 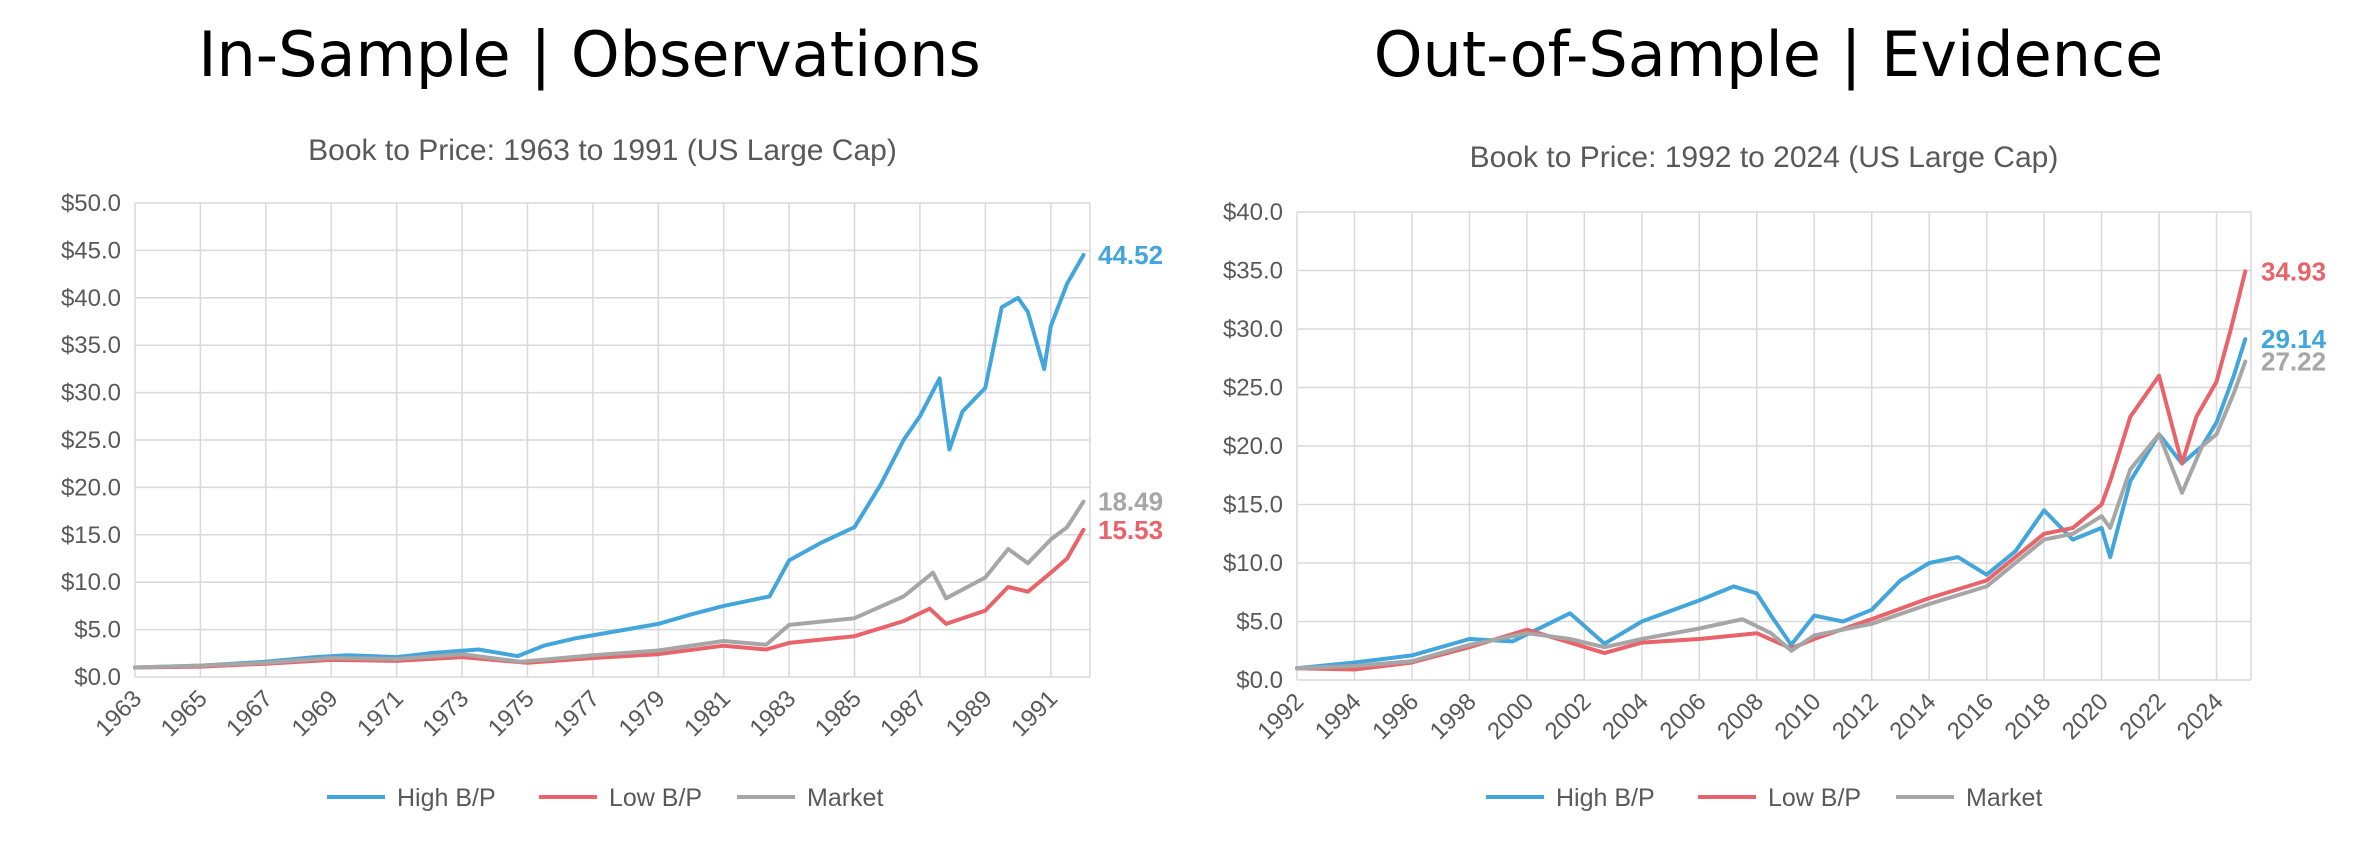 What do you see at coordinates (1970, 716) in the screenshot?
I see `x-tick-label: 2016` at bounding box center [1970, 716].